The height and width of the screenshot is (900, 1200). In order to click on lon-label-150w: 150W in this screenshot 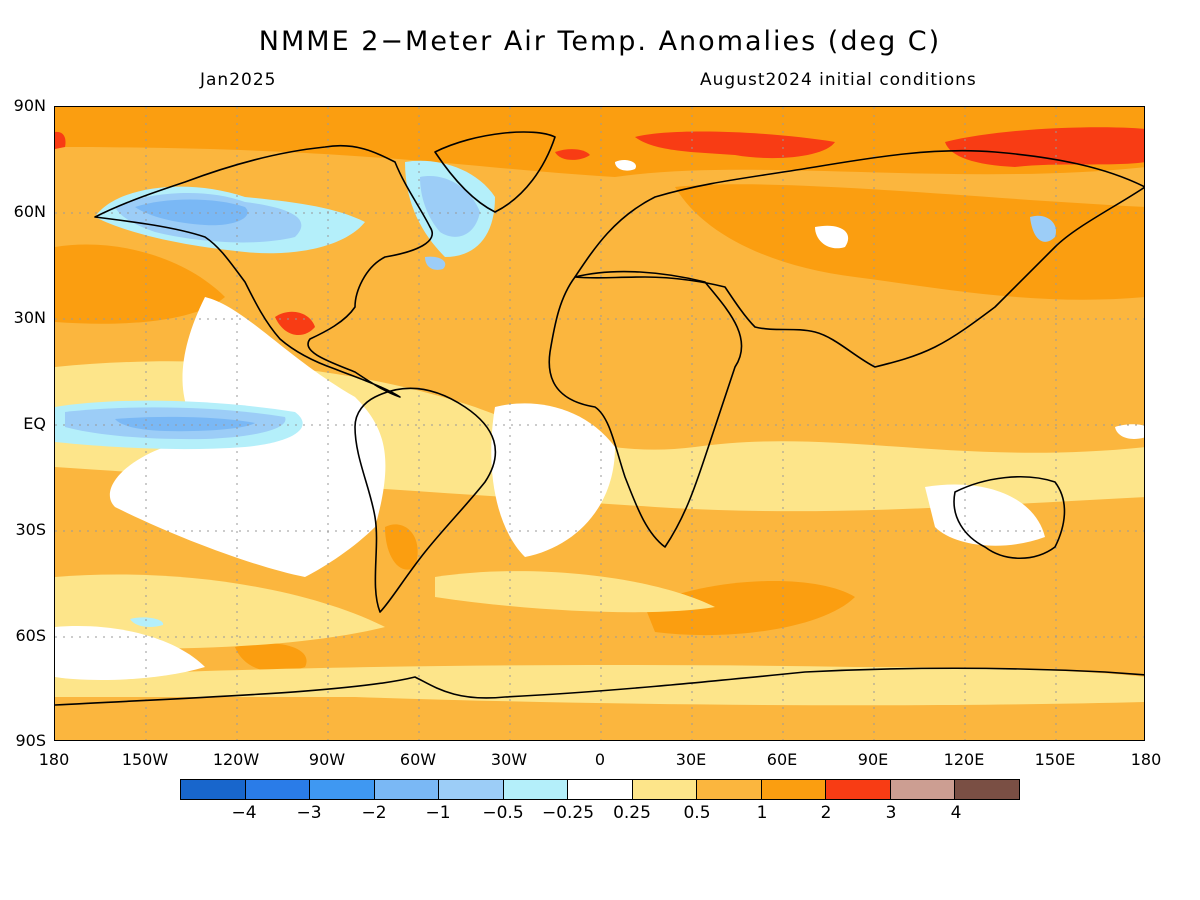, I will do `click(145, 759)`.